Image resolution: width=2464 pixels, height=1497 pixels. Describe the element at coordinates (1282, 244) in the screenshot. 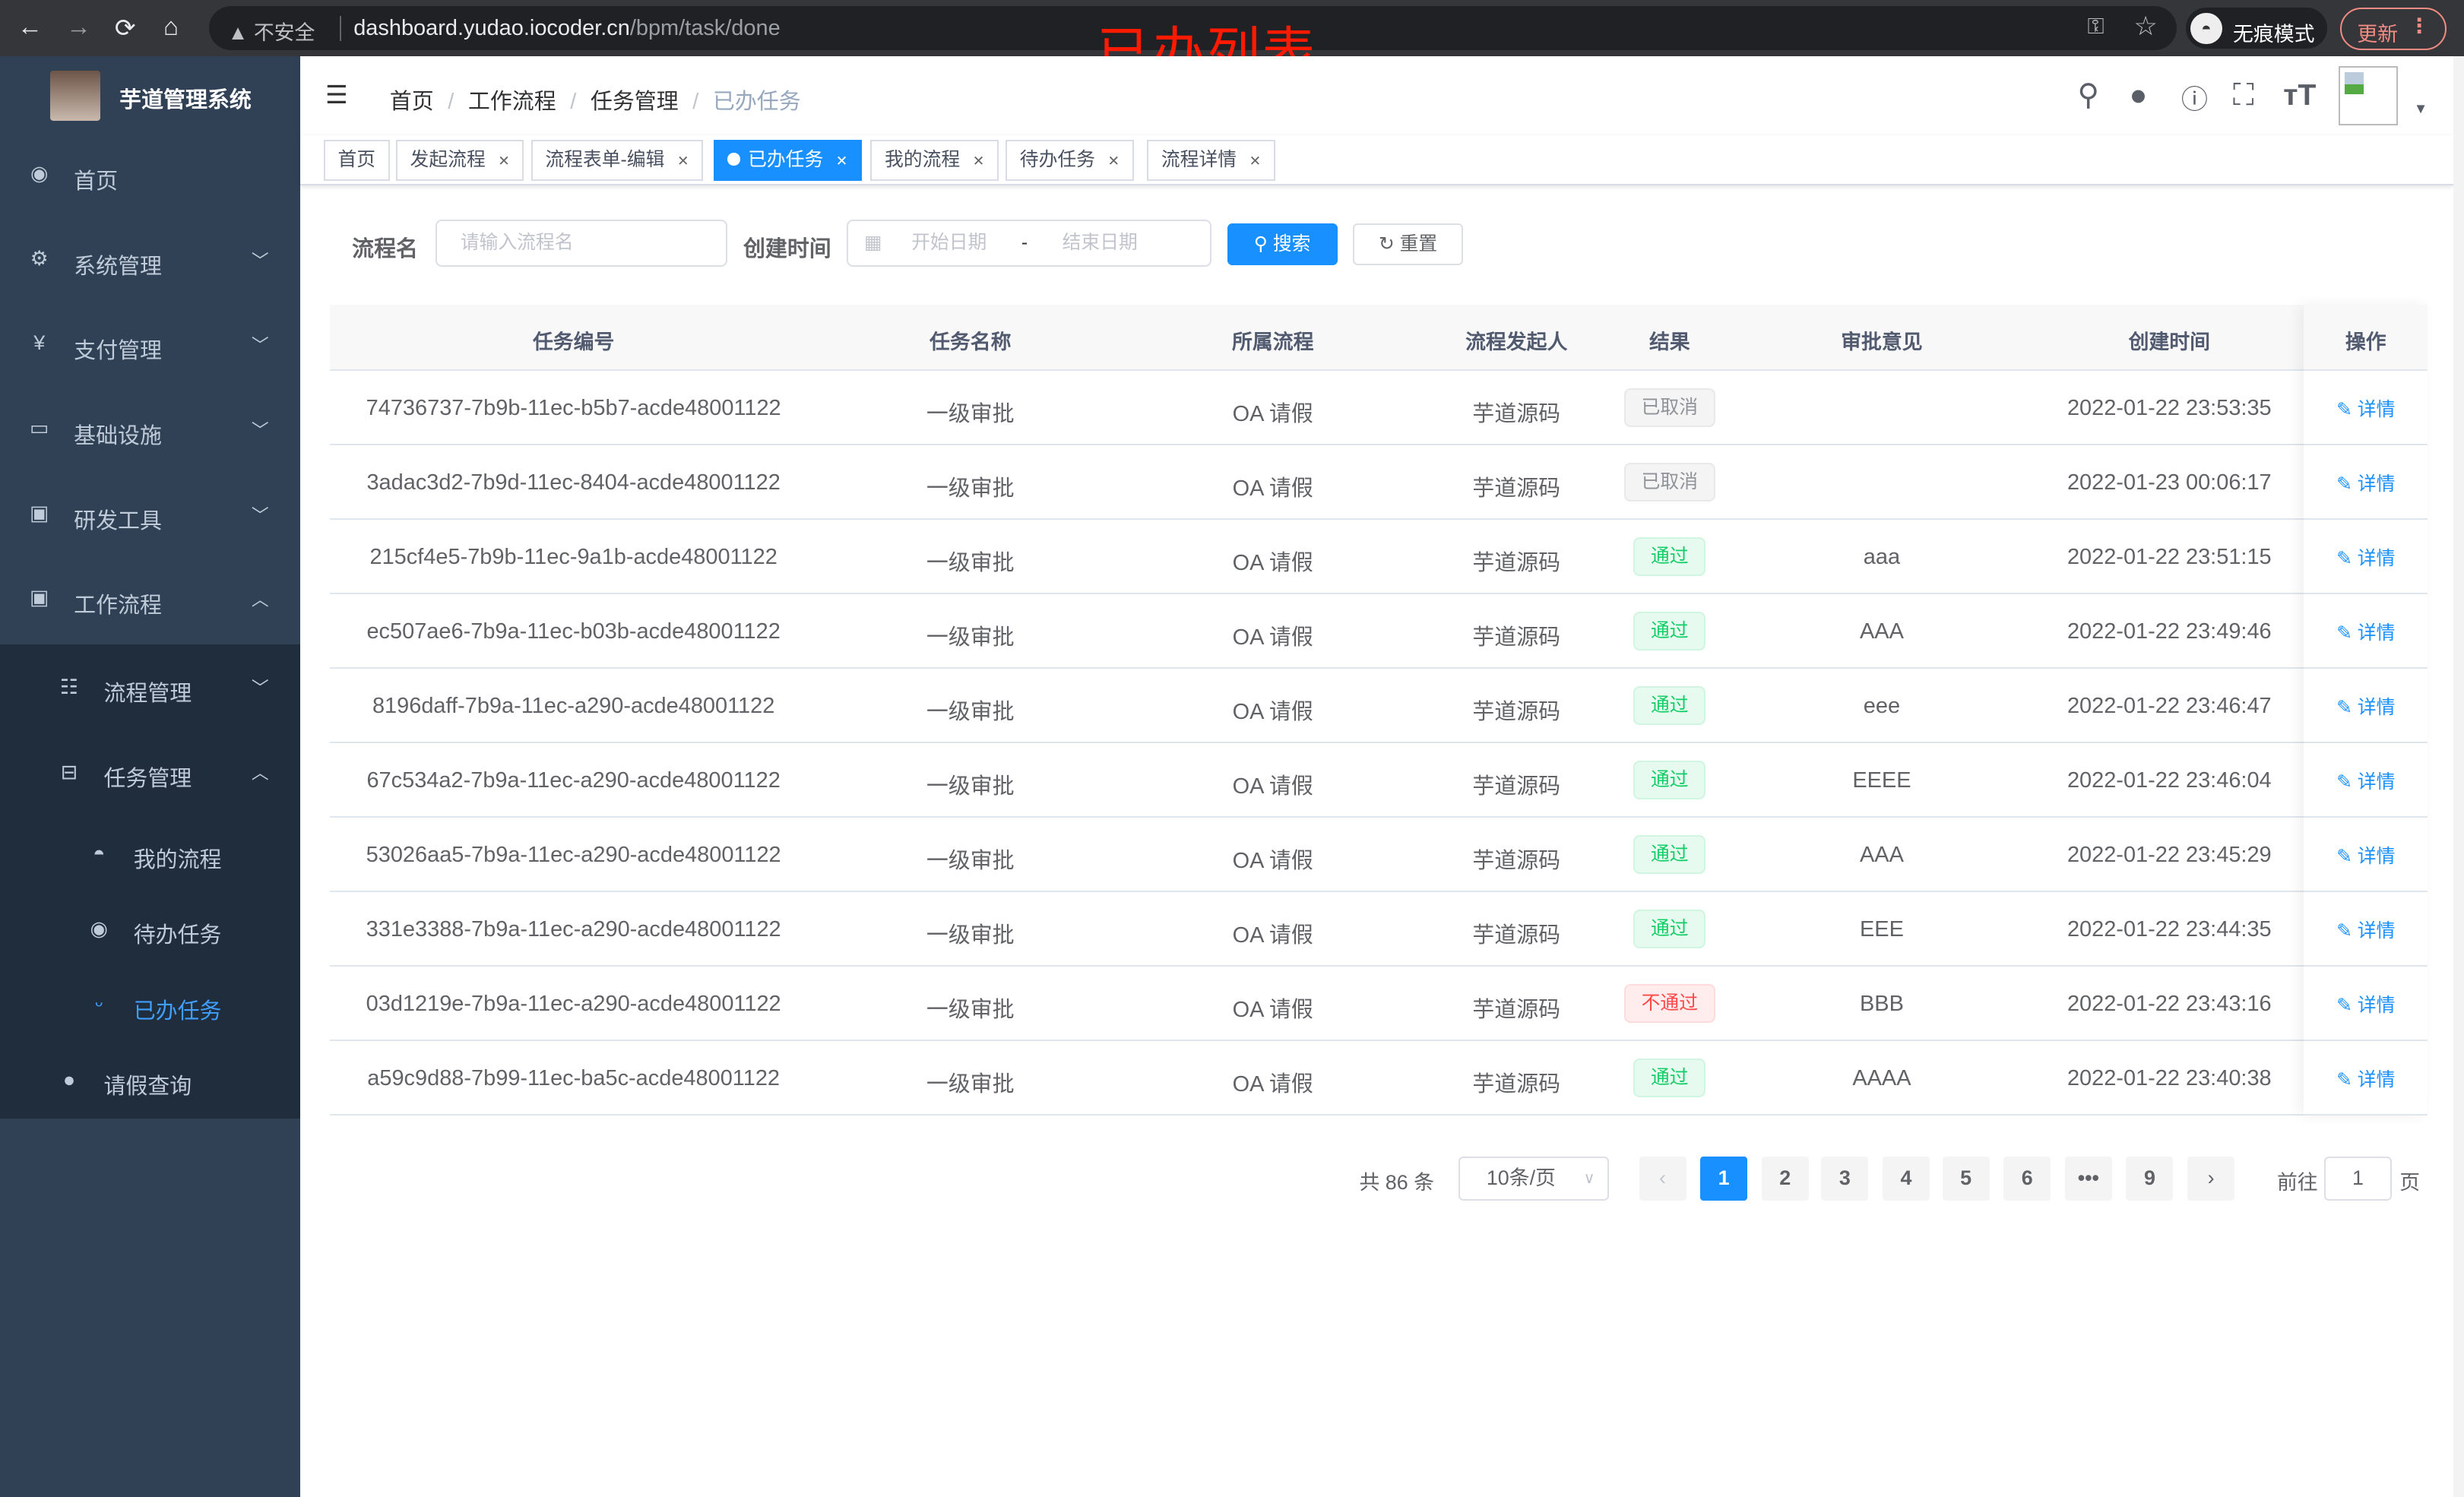

I see `search-button: ⚲ 搜索` at that location.